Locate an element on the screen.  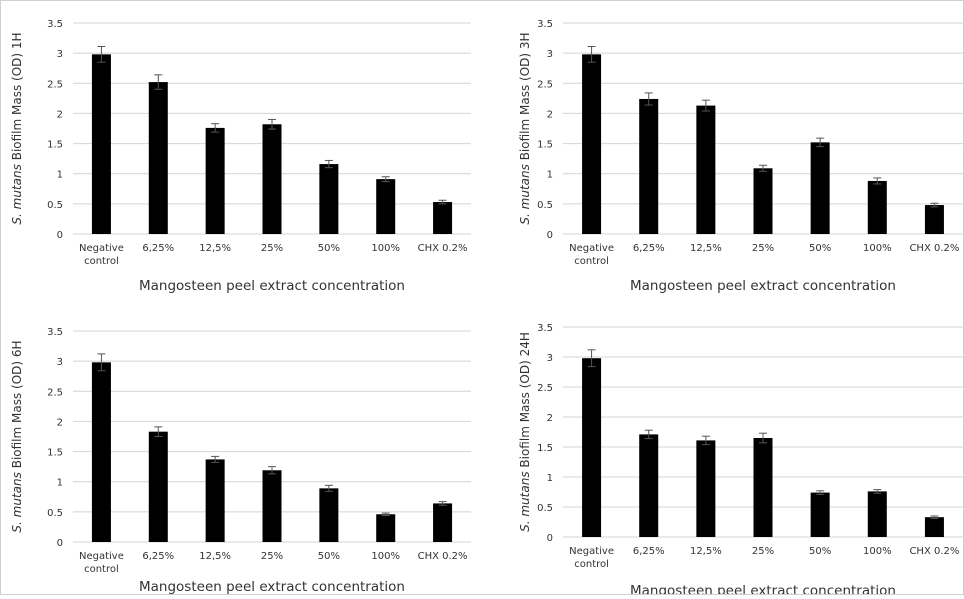
y-axis-label: S. mutans Biofilm Mass (OD) 6H is located at coordinates (17, 436).